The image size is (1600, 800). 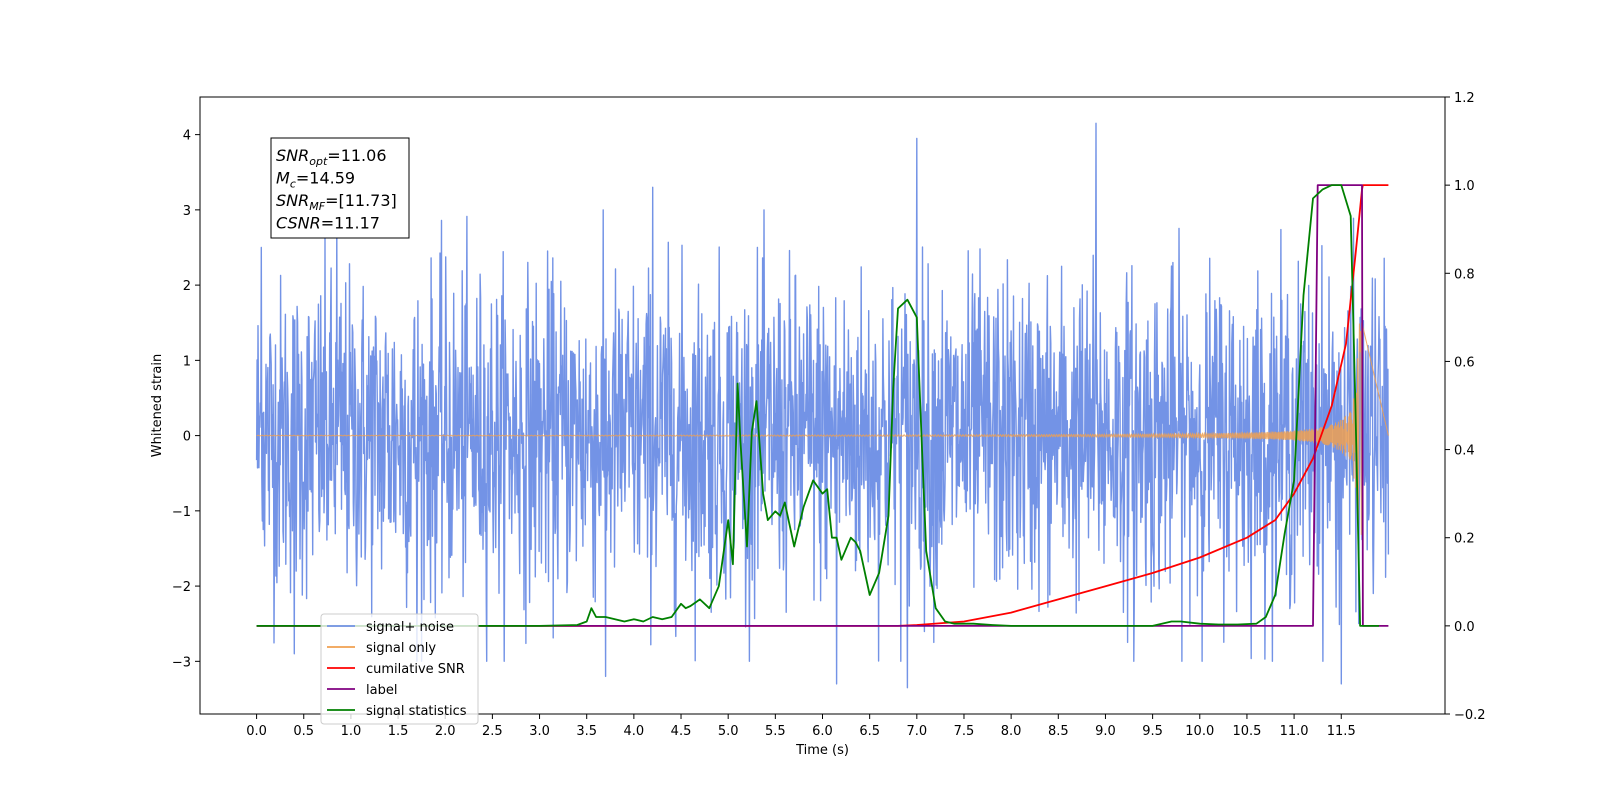 What do you see at coordinates (318, 161) in the screenshot?
I see `annotation-subscript: opt` at bounding box center [318, 161].